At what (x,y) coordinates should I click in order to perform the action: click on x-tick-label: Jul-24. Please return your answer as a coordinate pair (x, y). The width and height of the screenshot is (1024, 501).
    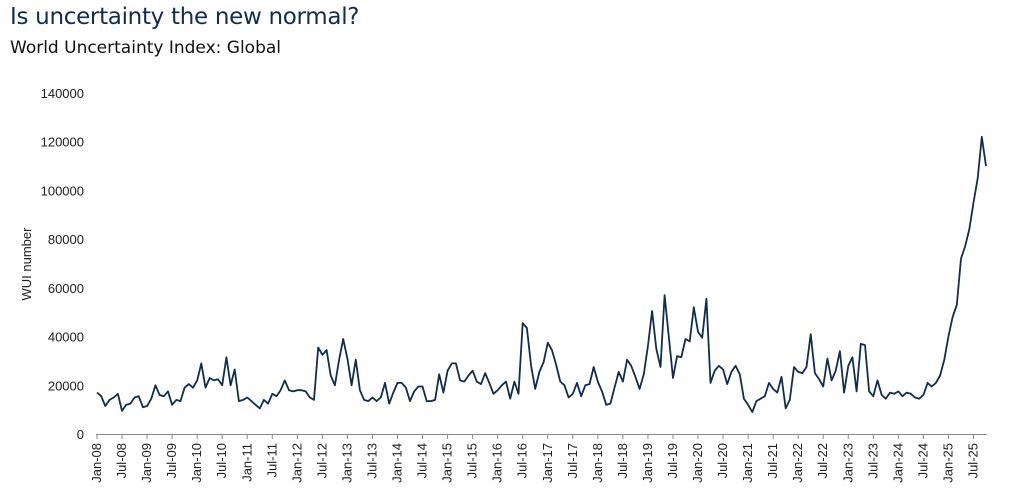
    Looking at the image, I should click on (922, 460).